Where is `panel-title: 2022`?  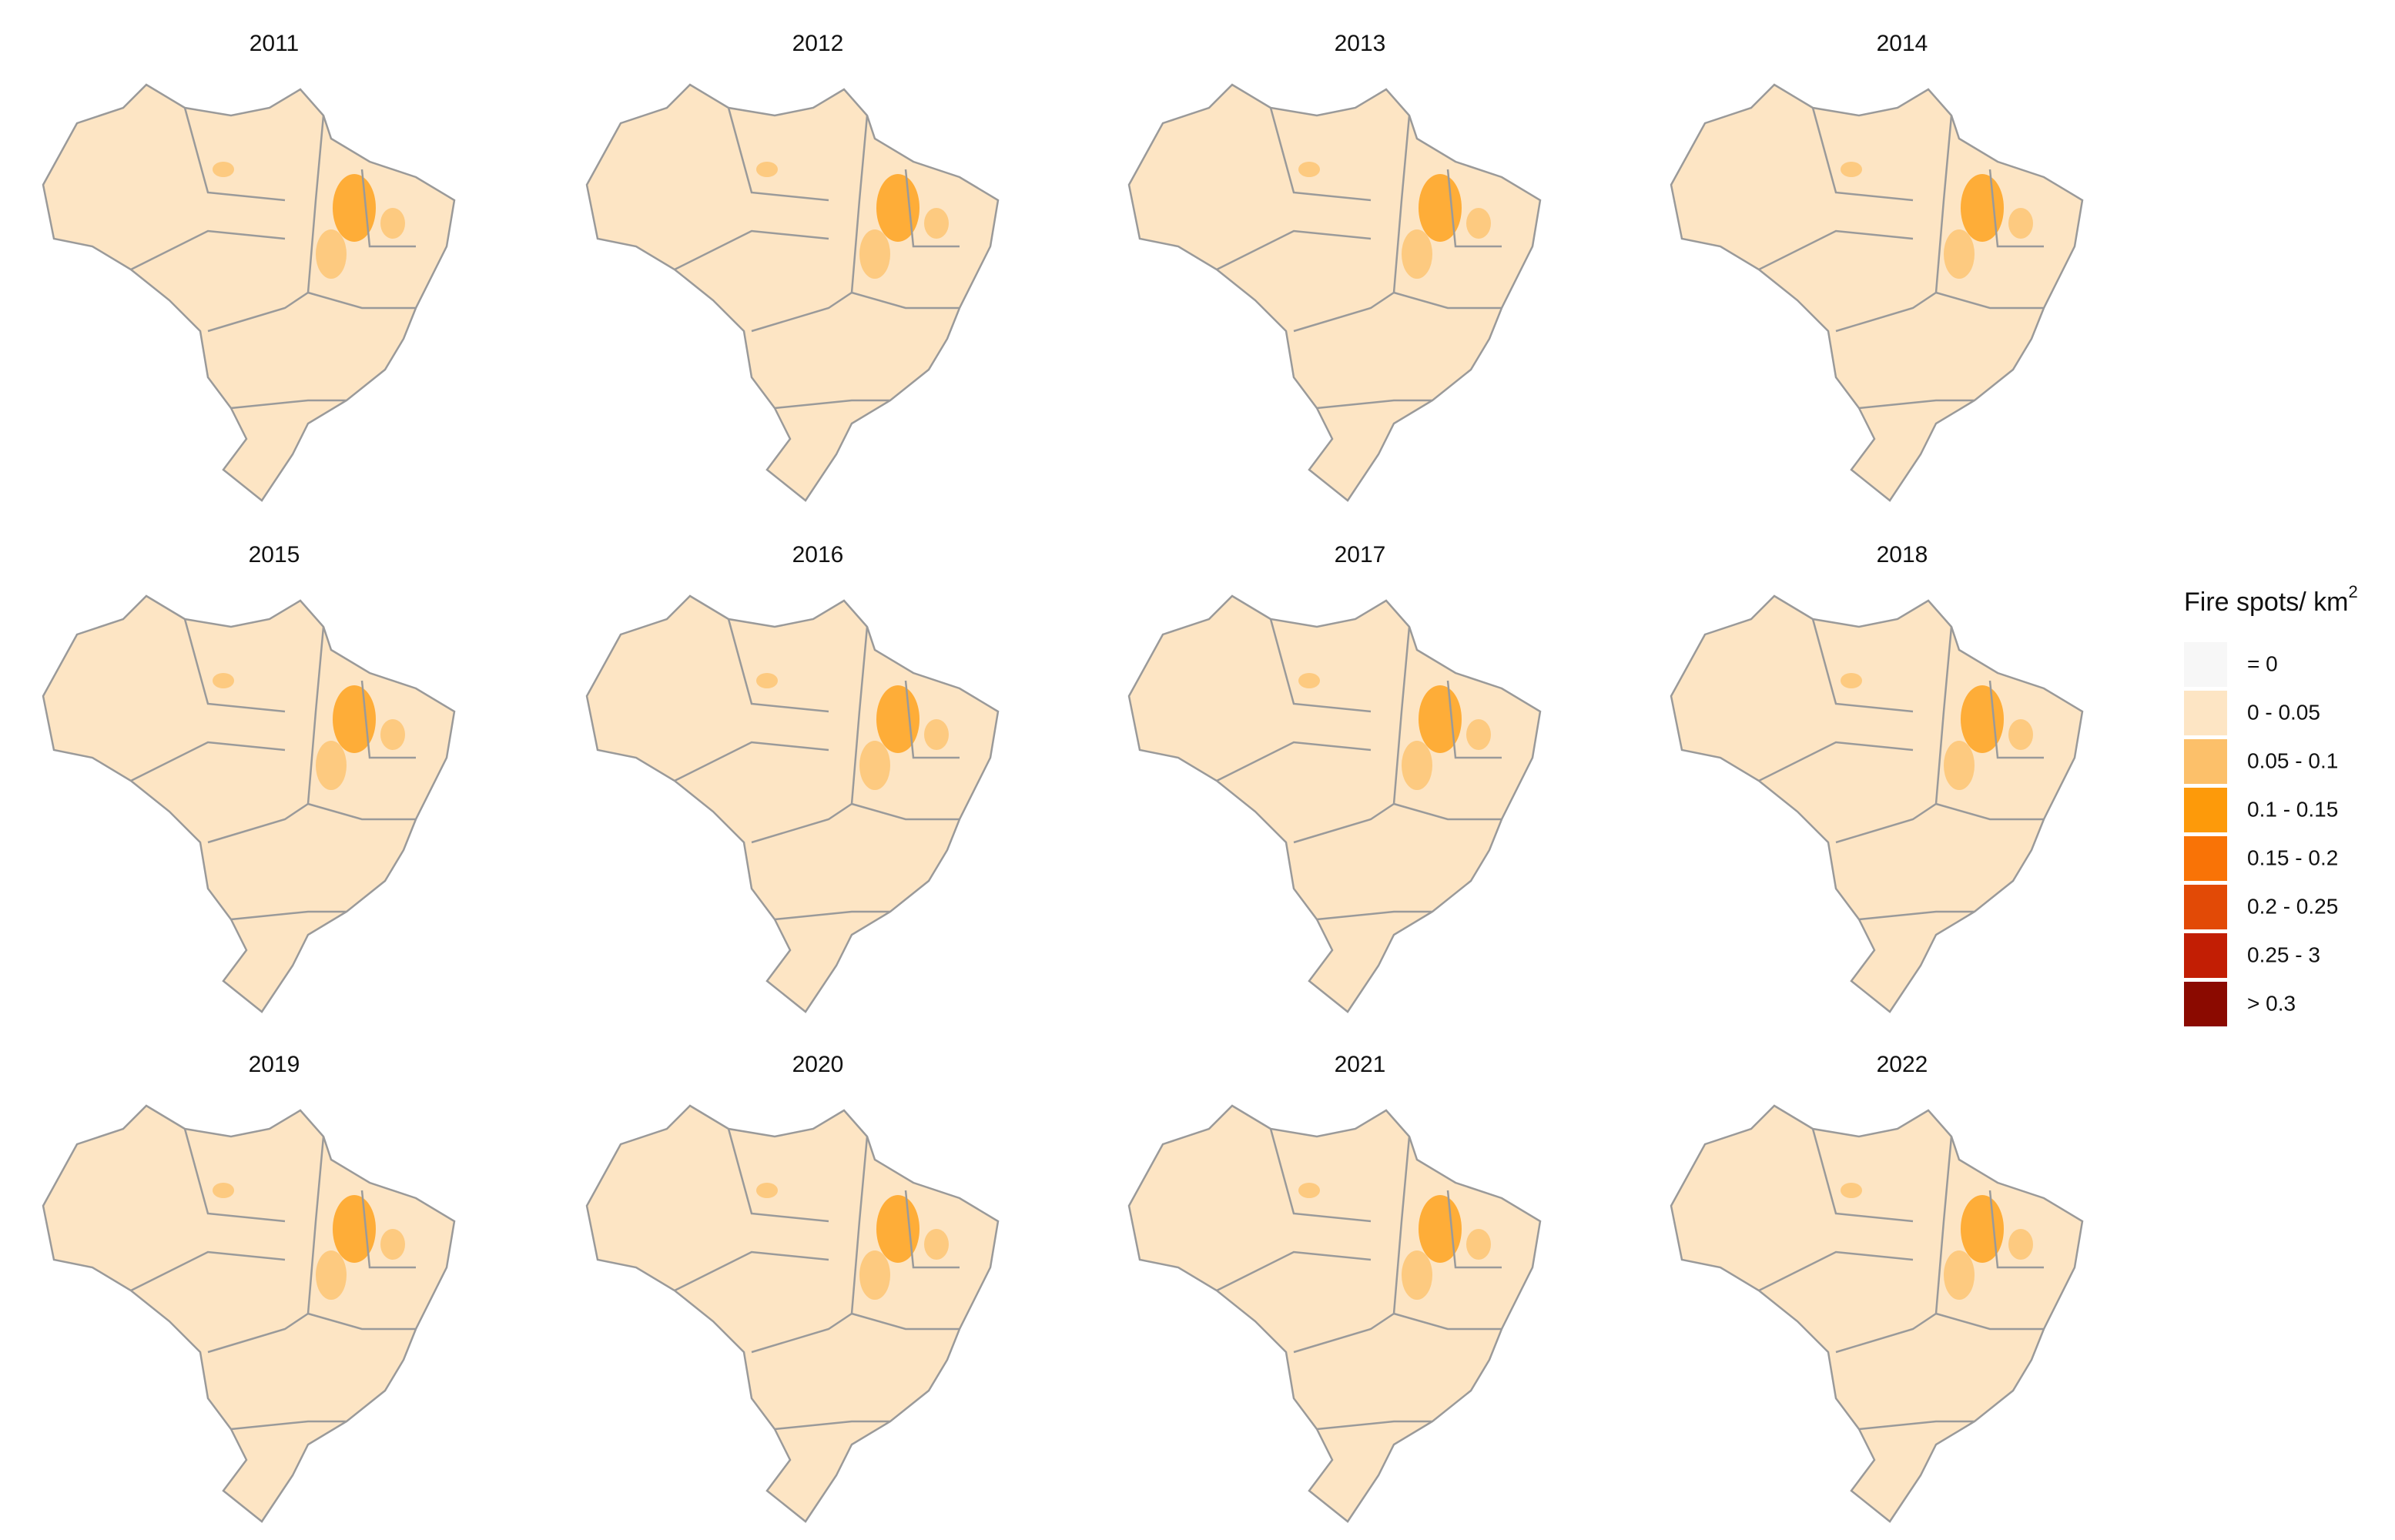 panel-title: 2022 is located at coordinates (1903, 1064).